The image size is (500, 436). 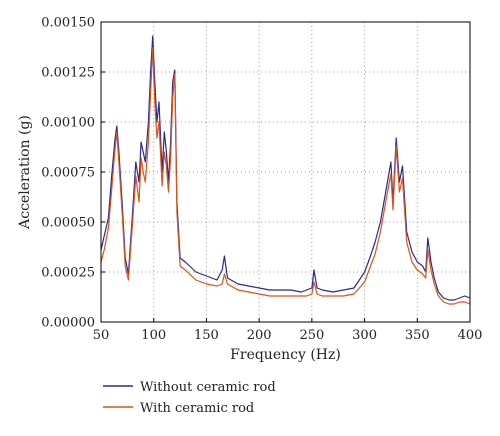 What do you see at coordinates (189, 398) in the screenshot?
I see `legend: Without ceramic rod With ceramic rod` at bounding box center [189, 398].